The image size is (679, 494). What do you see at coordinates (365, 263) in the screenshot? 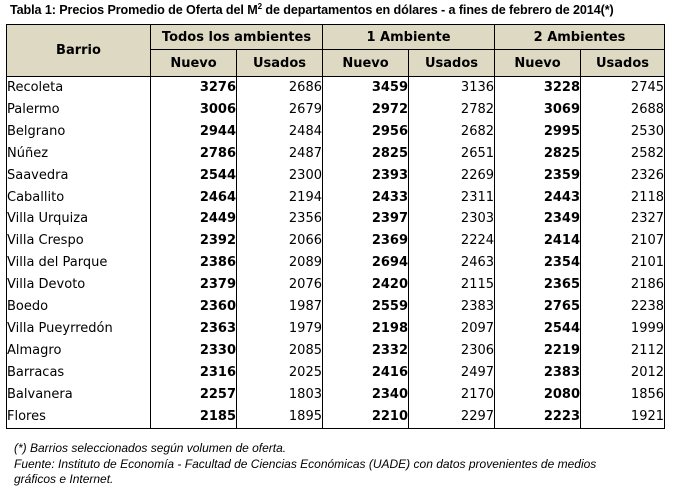
I see `cell-nuevo: 2694` at bounding box center [365, 263].